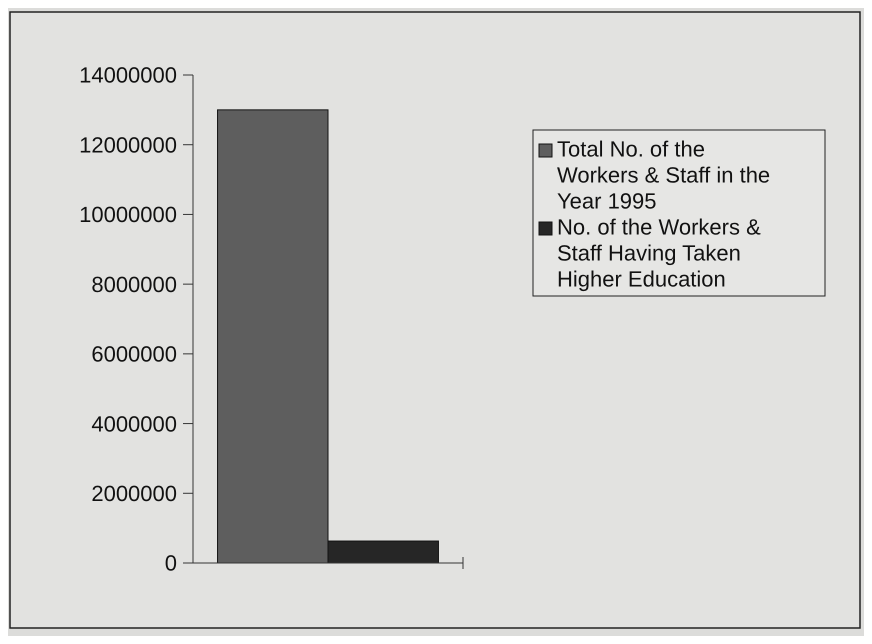  I want to click on y-tick-label: 12000000, so click(128, 145).